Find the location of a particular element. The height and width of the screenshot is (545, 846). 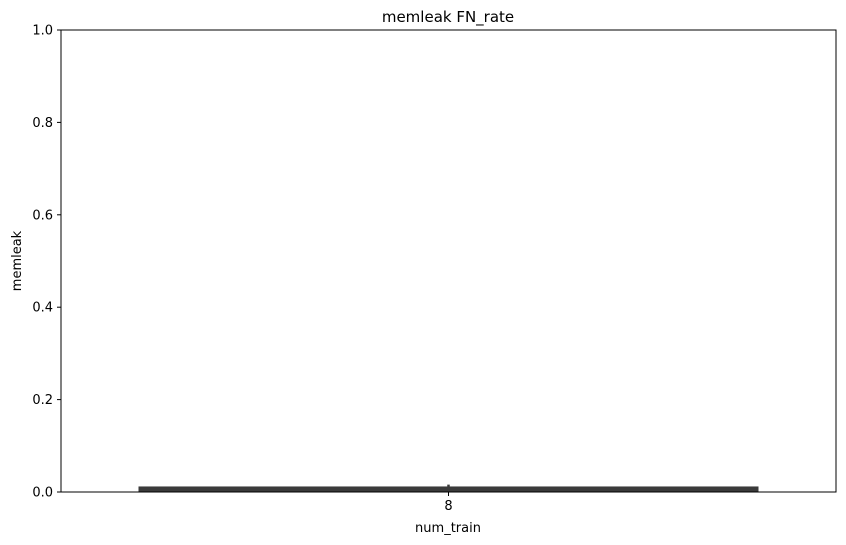

x-tick-label: 8 is located at coordinates (448, 506).